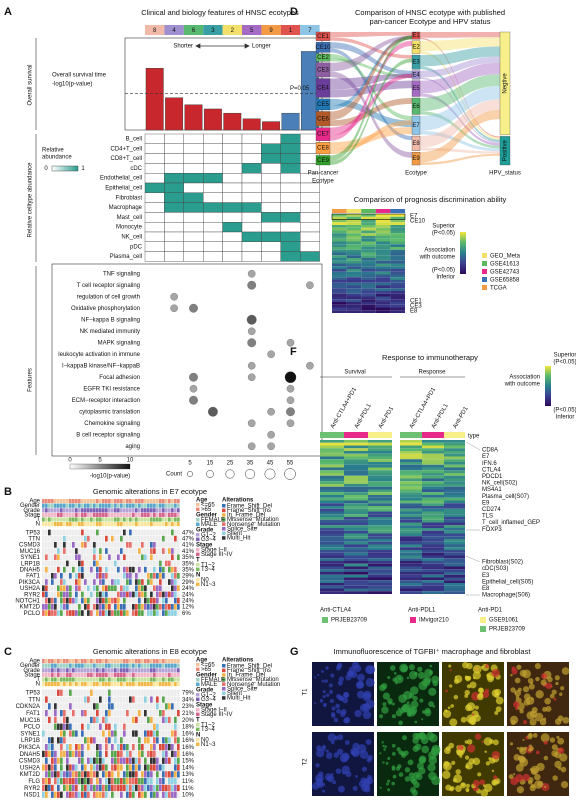  Describe the element at coordinates (188, 714) in the screenshot. I see `gene-percent: 21%` at that location.